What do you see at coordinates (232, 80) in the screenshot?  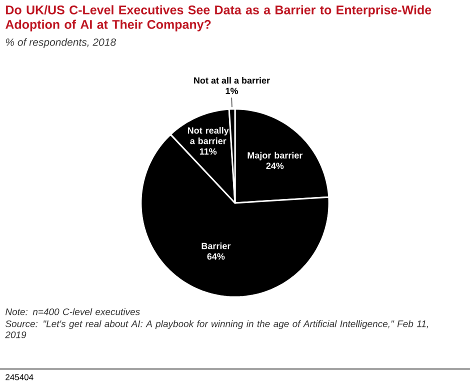 I see `slice-label: Not at all a barrier` at bounding box center [232, 80].